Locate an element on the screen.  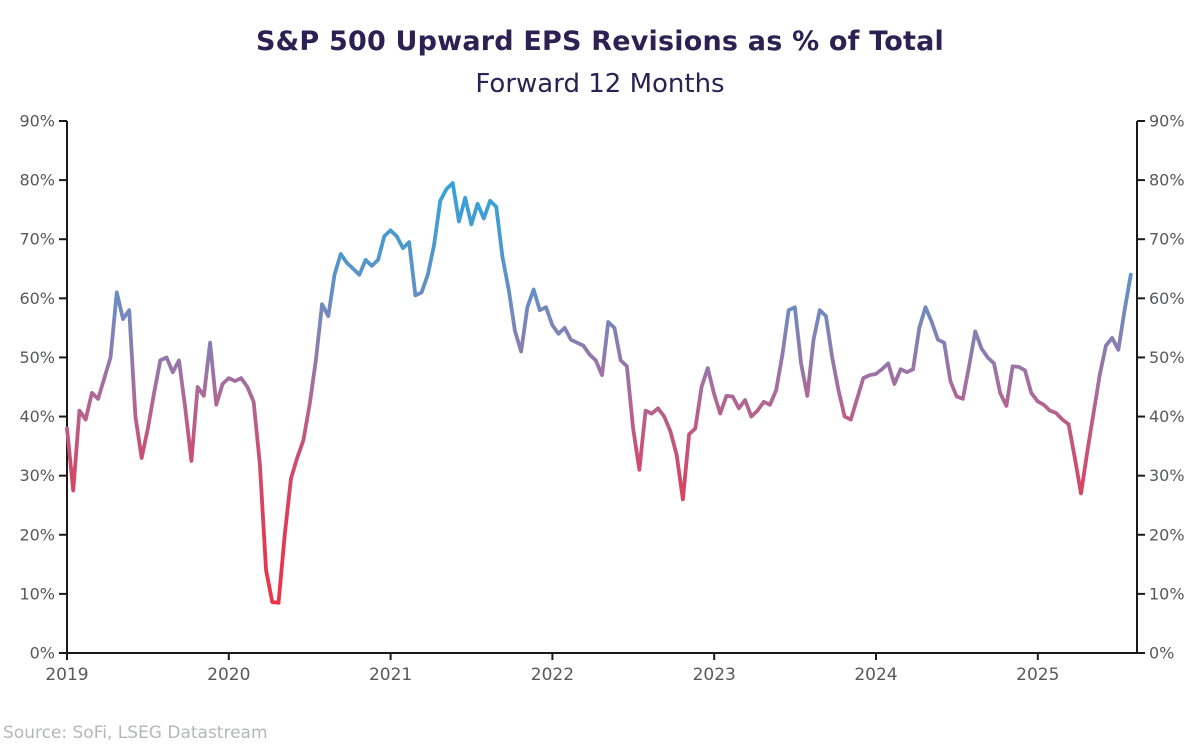
y-tick-label-right: 30% is located at coordinates (1167, 475).